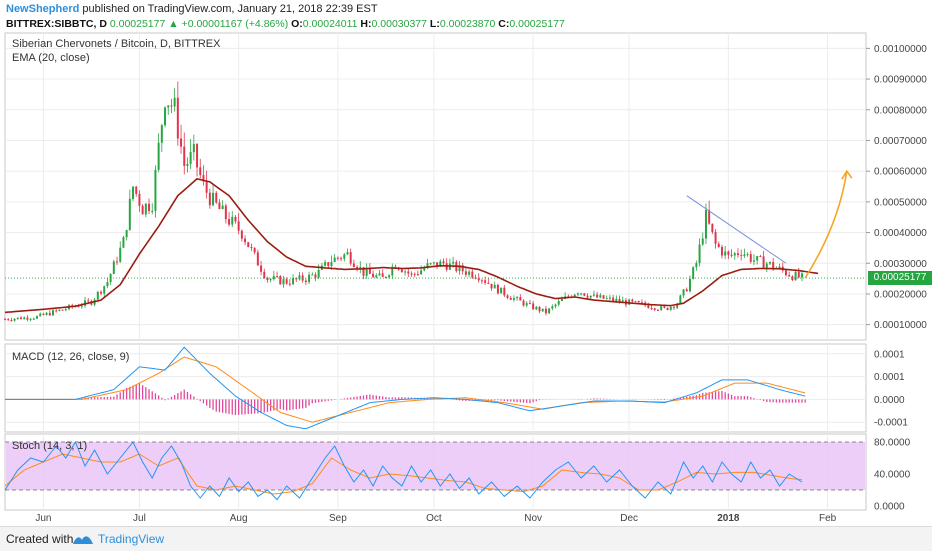 The width and height of the screenshot is (932, 551). What do you see at coordinates (43, 9) in the screenshot?
I see `author-link: NewShepherd` at bounding box center [43, 9].